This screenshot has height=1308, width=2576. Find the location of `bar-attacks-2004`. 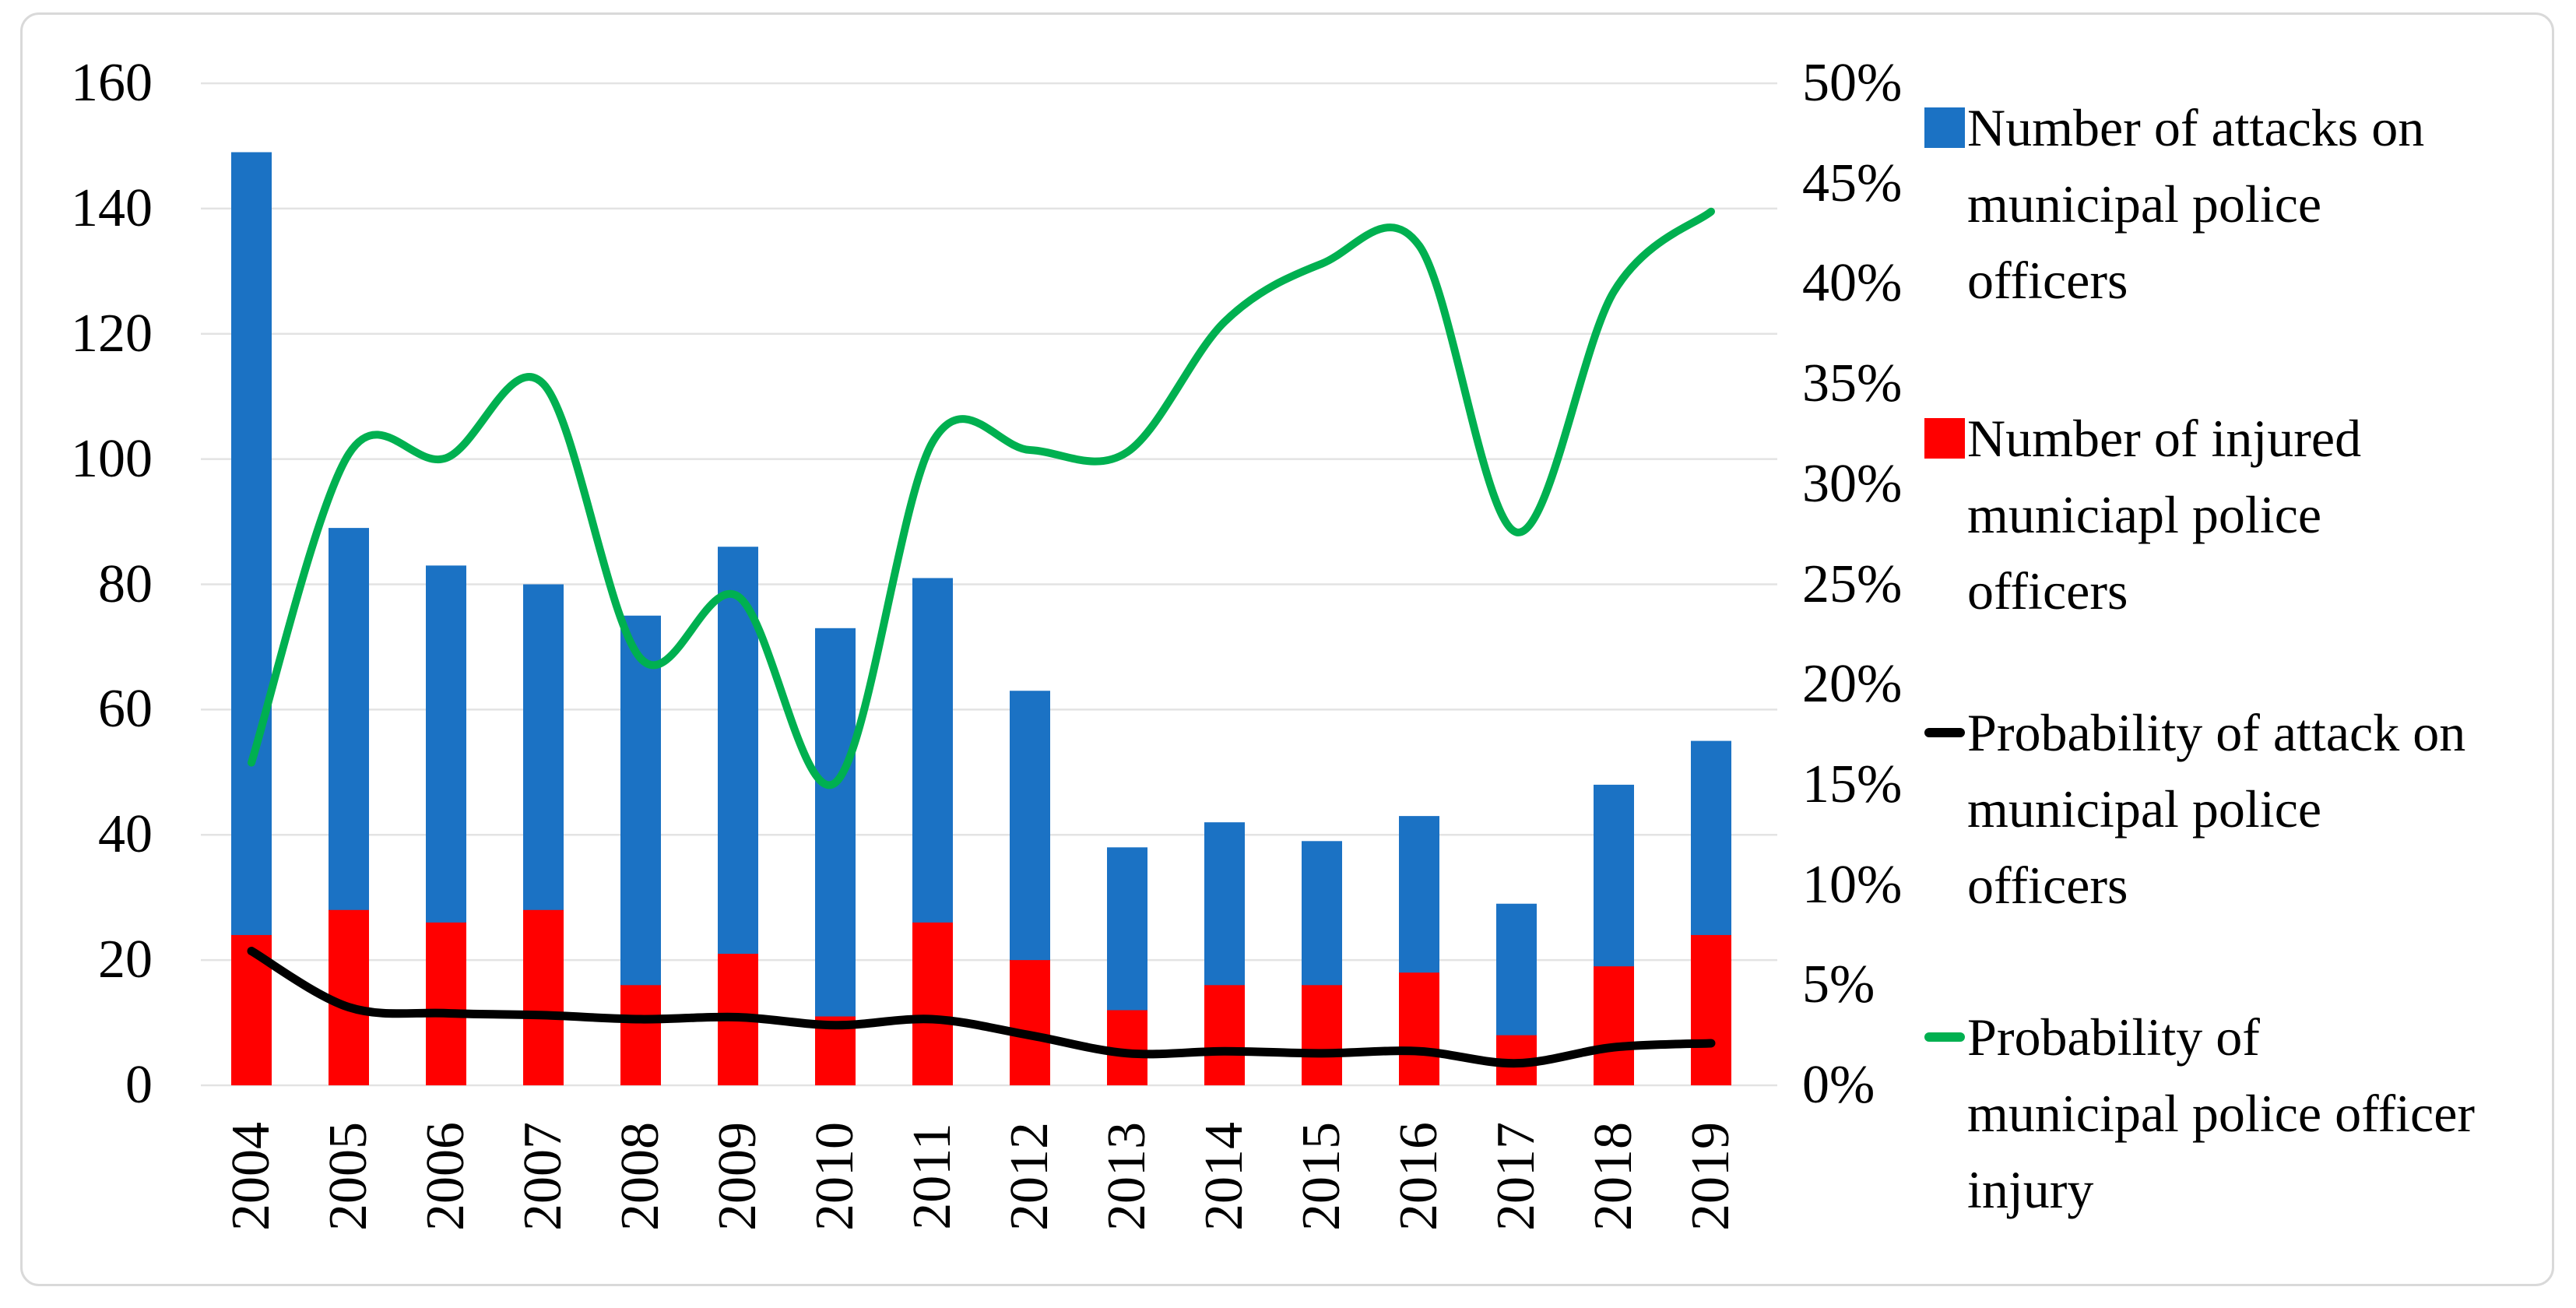

bar-attacks-2004 is located at coordinates (252, 619).